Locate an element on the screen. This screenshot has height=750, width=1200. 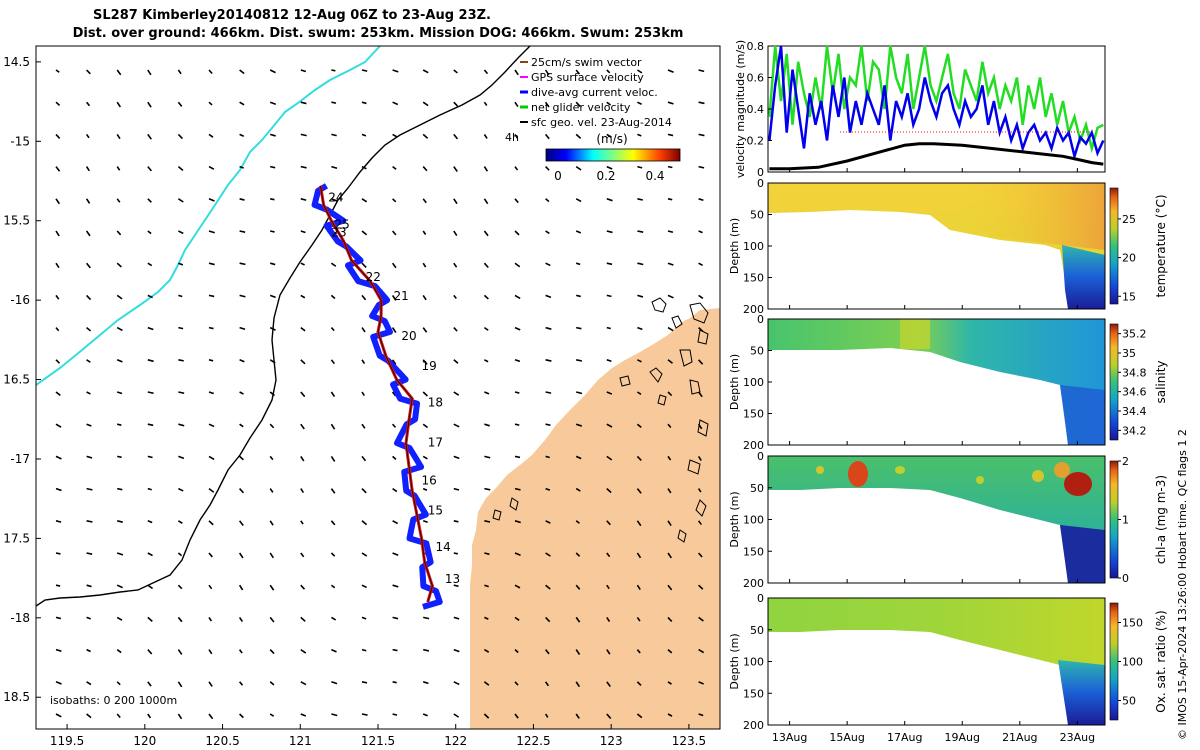
coastal-islands is located at coordinates (600, 420).